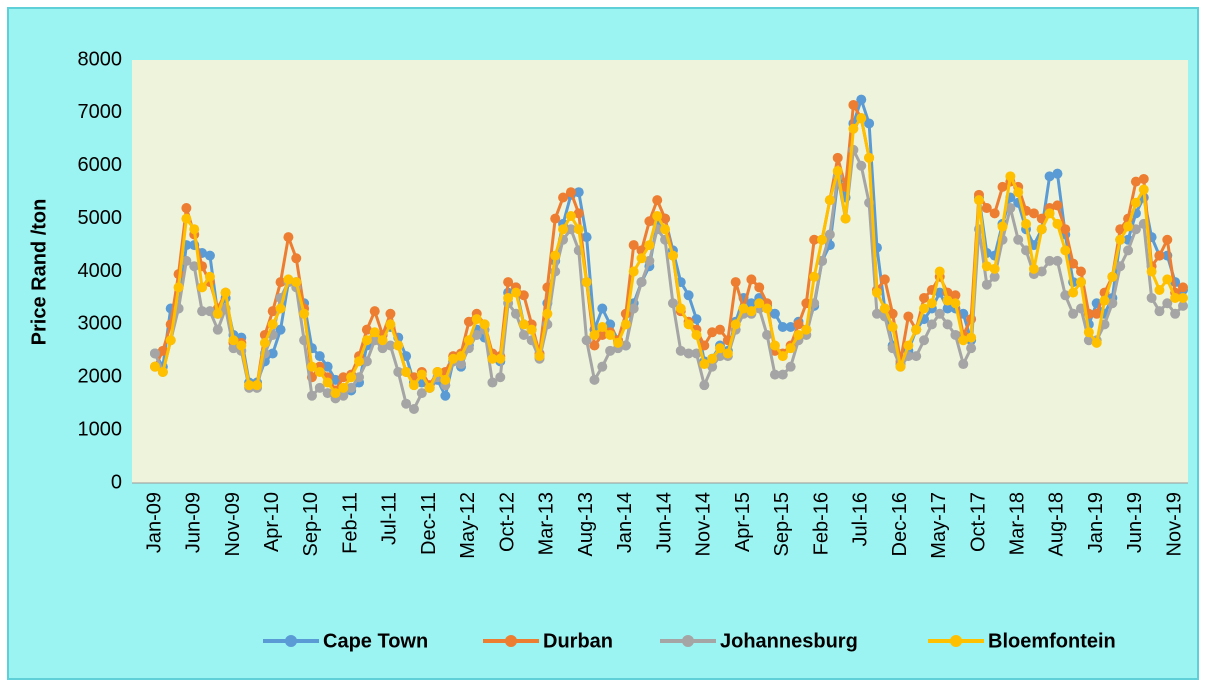 Image resolution: width=1206 pixels, height=692 pixels. I want to click on y-tick-label: 1000, so click(100, 429).